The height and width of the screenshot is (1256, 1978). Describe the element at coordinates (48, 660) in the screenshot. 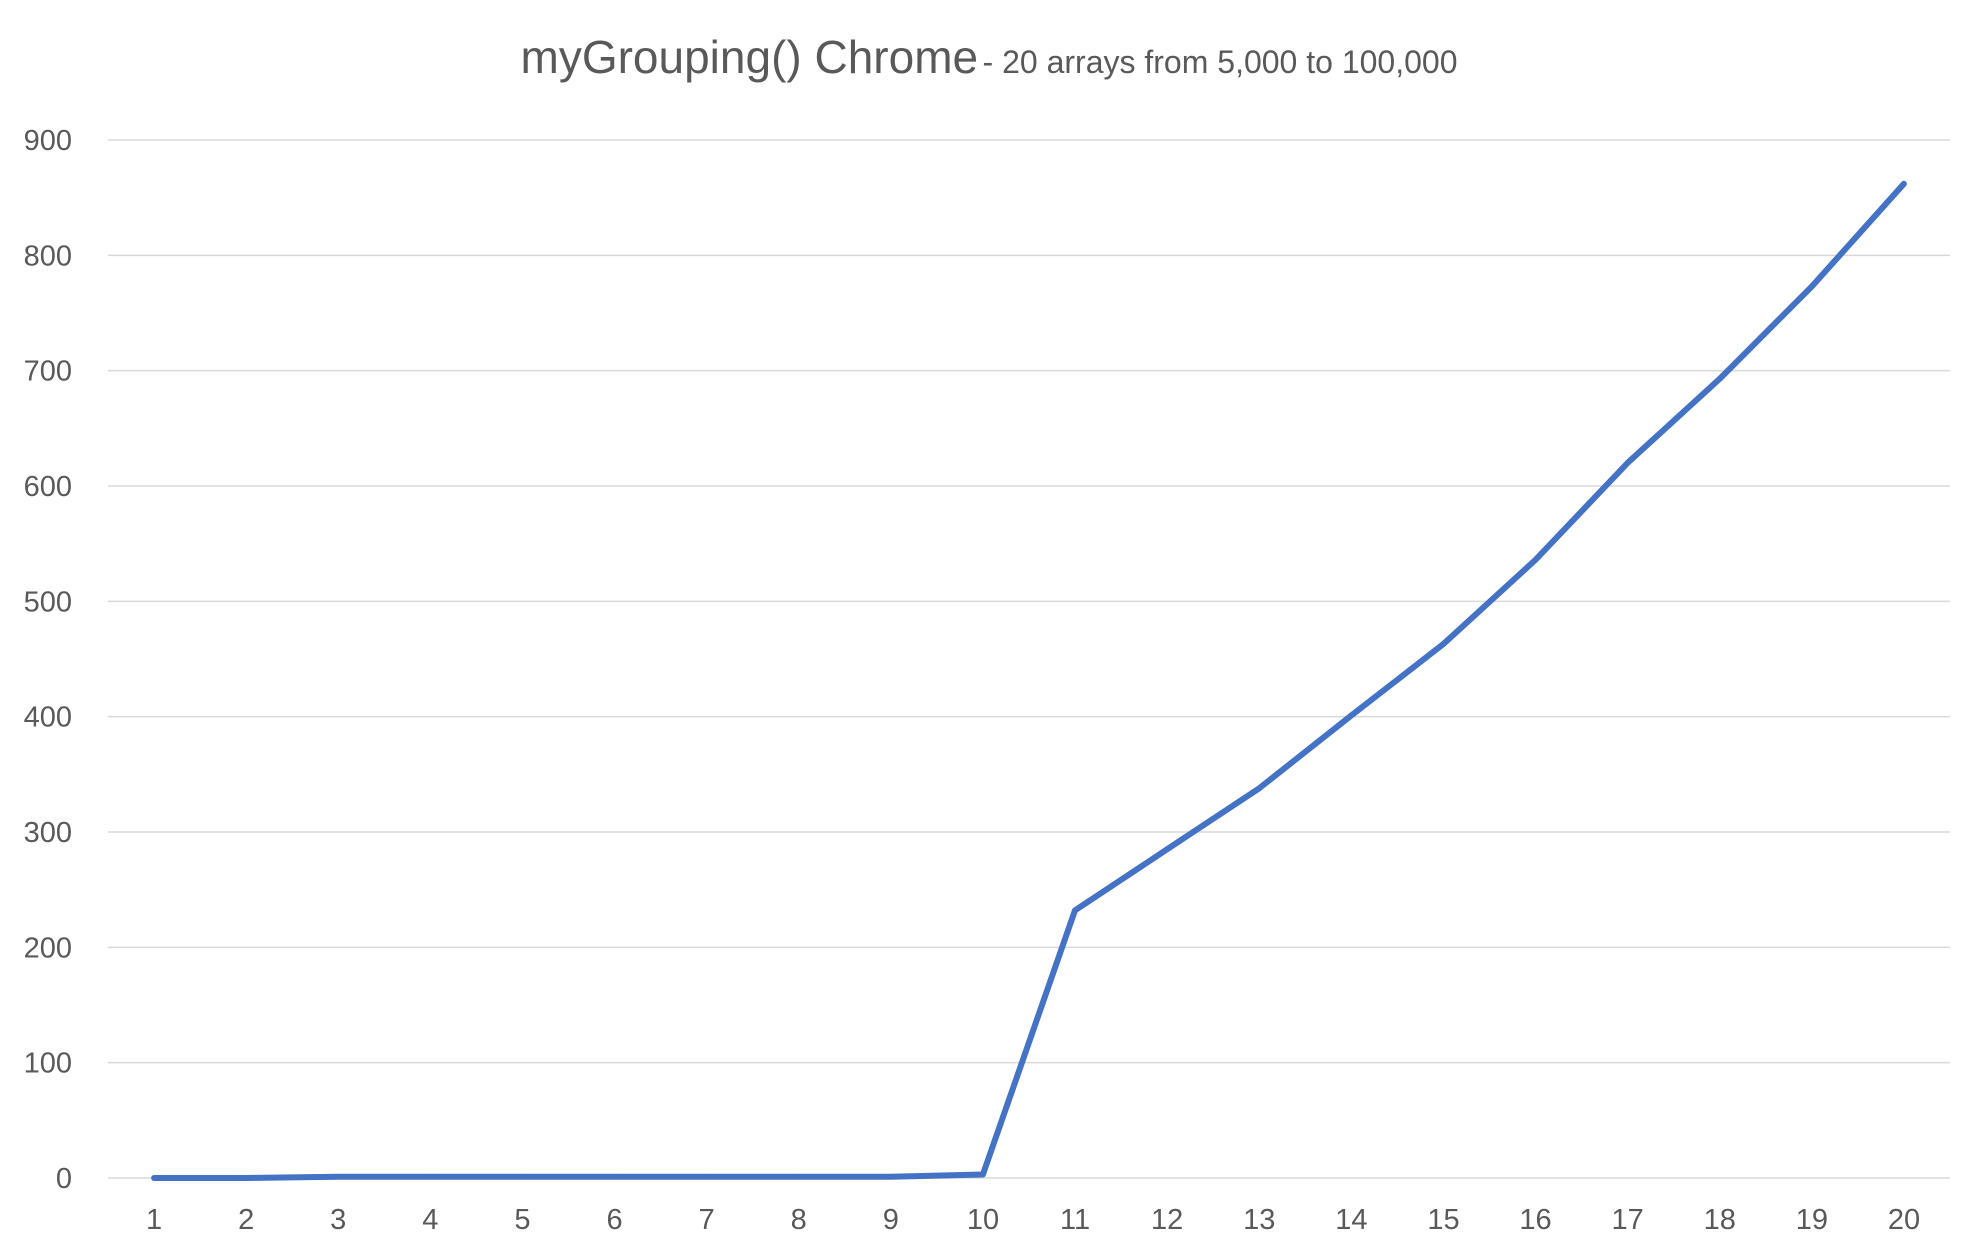

I see `y-axis-tick-labels: 0 100 200 300 400 500 600 700 800 900` at that location.